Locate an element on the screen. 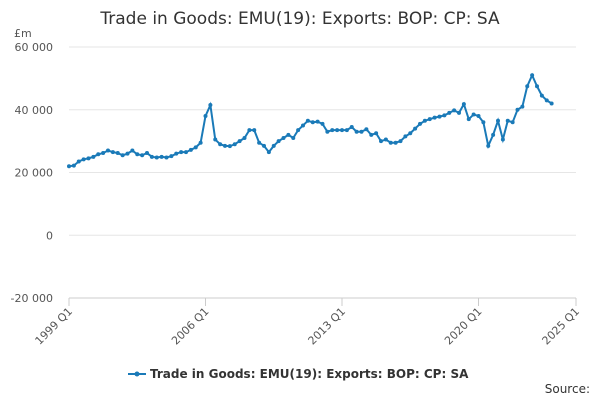  y-tick-label: 0 is located at coordinates (49, 235).